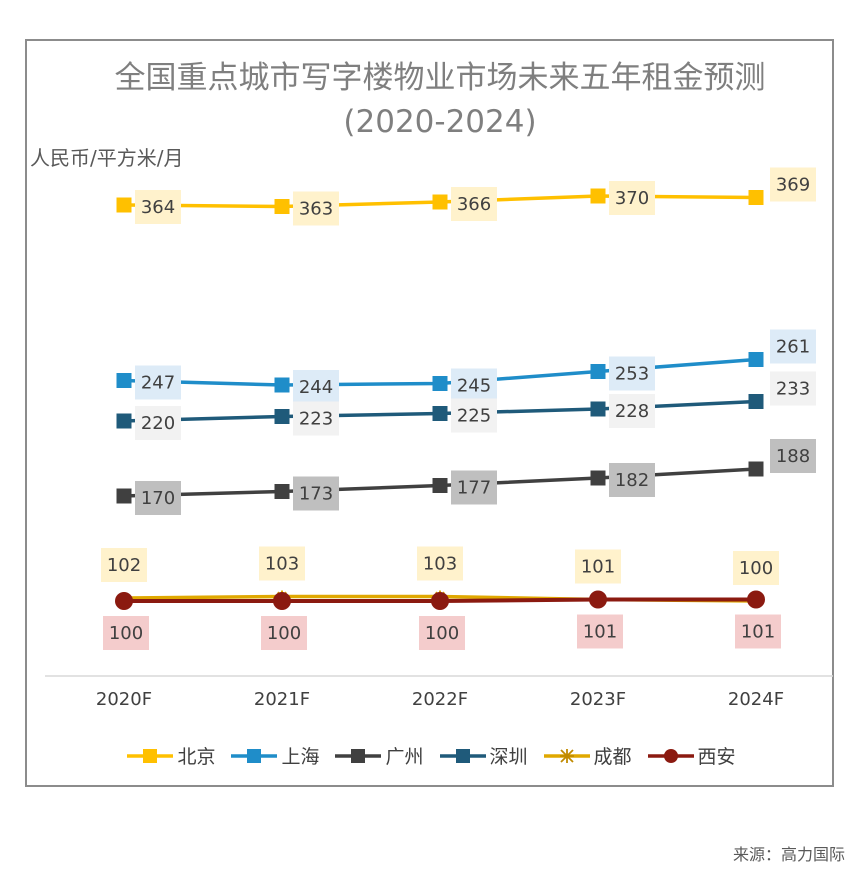  I want to click on series-北京: 364 363 366 370 369, so click(466, 196).